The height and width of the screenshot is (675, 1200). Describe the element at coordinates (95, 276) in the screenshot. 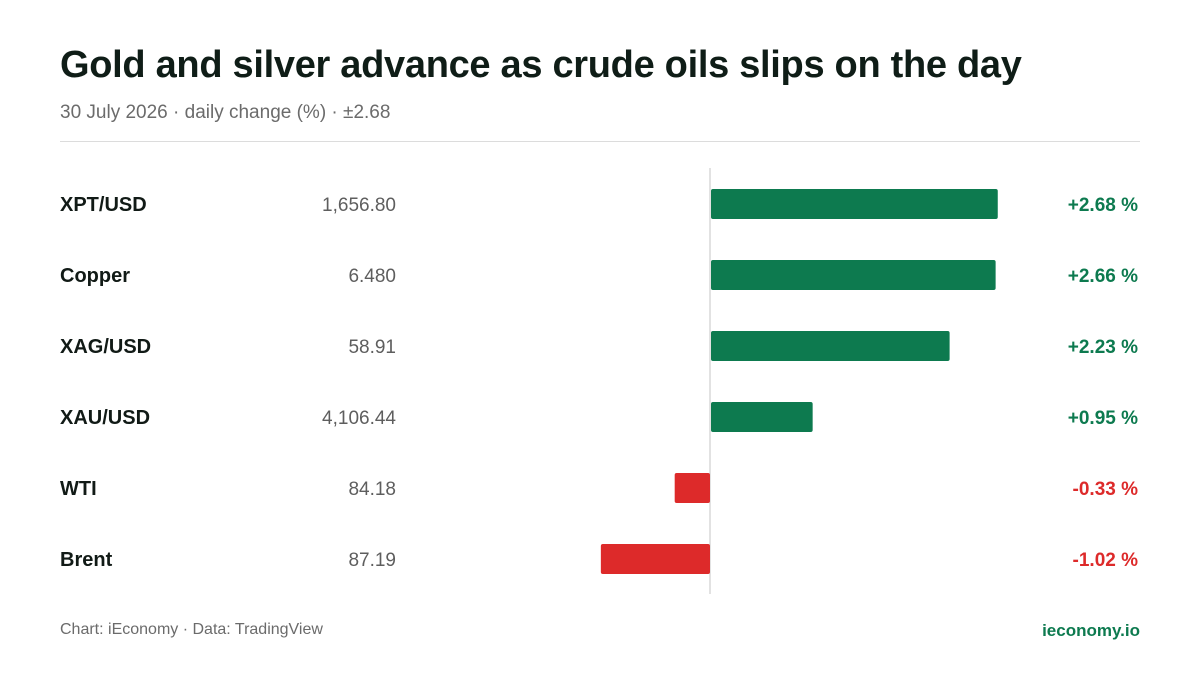

I see `category-label: Copper` at that location.